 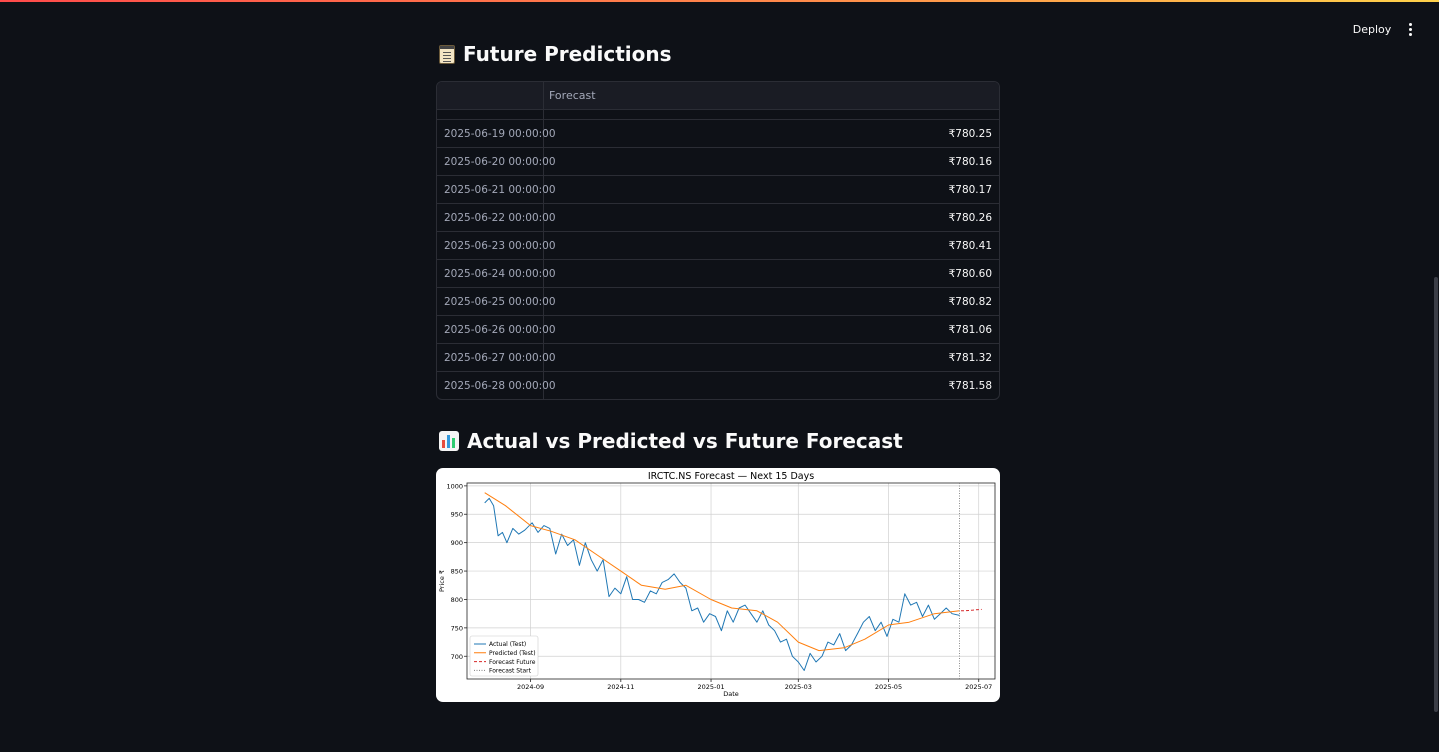 I want to click on table-row: 2025-06-27 00:00:00 ₹781.32, so click(x=718, y=357).